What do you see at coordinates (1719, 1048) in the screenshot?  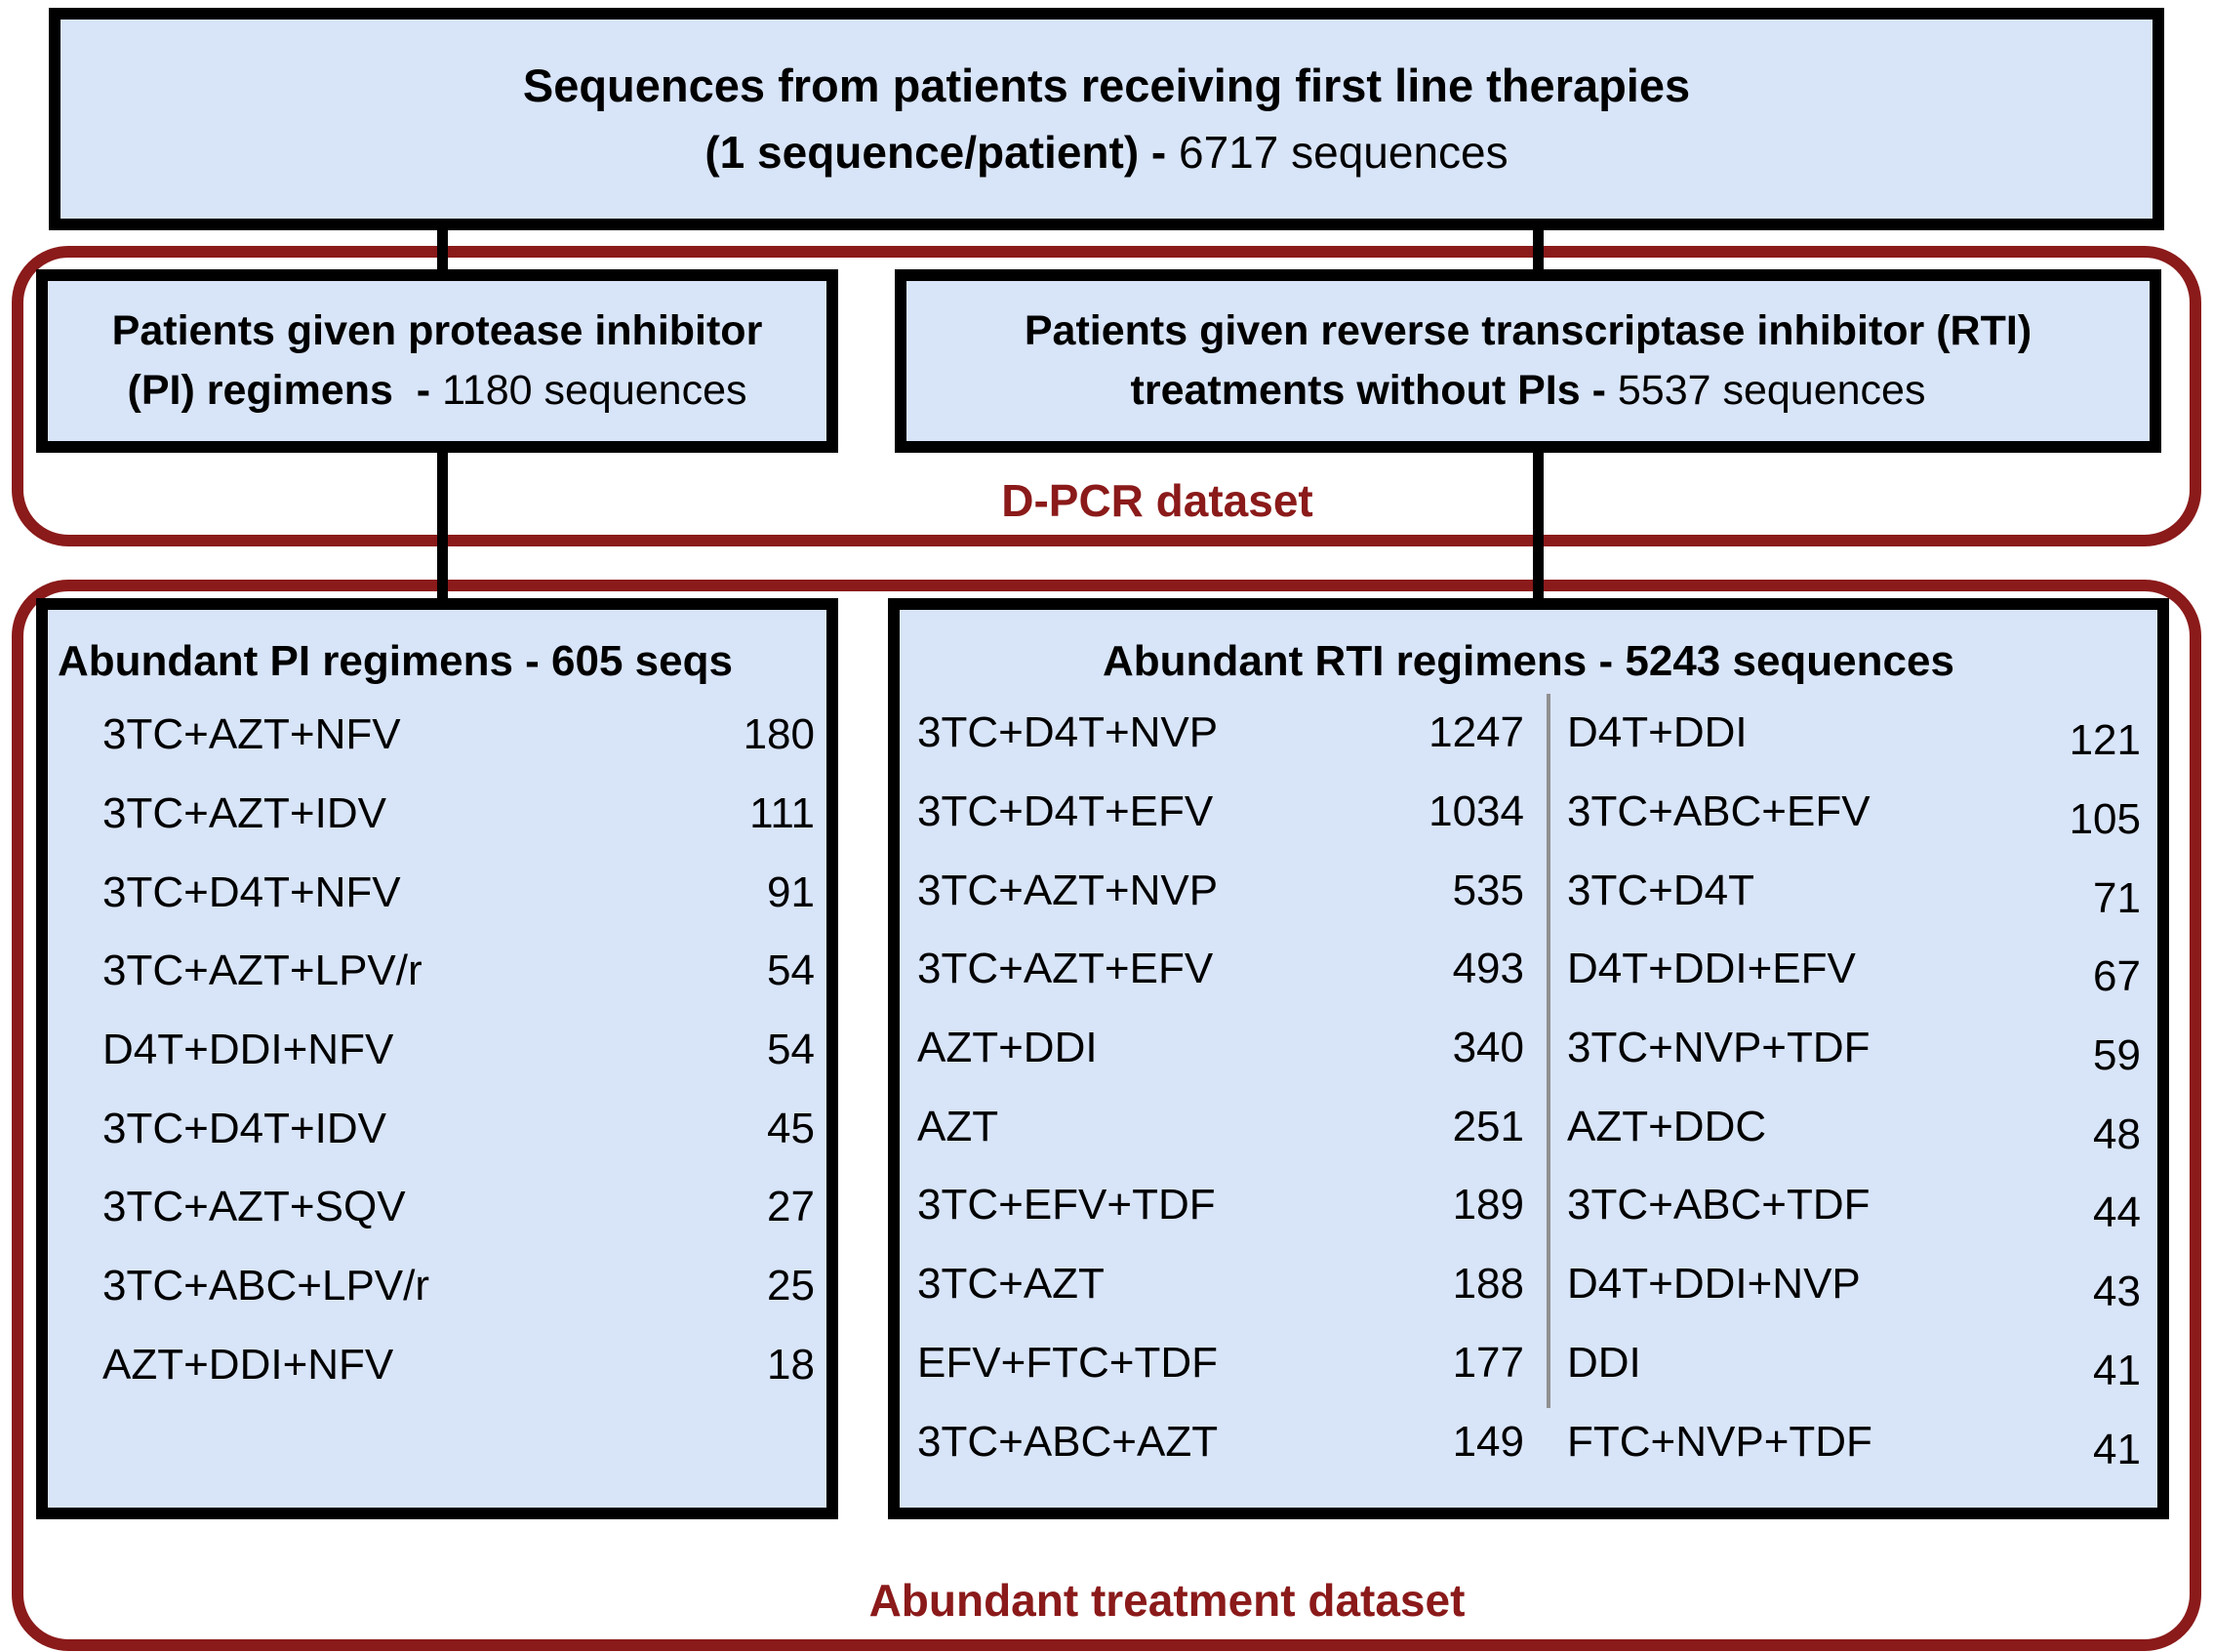 I see `regimen-name: 3TC+NVP+TDF` at bounding box center [1719, 1048].